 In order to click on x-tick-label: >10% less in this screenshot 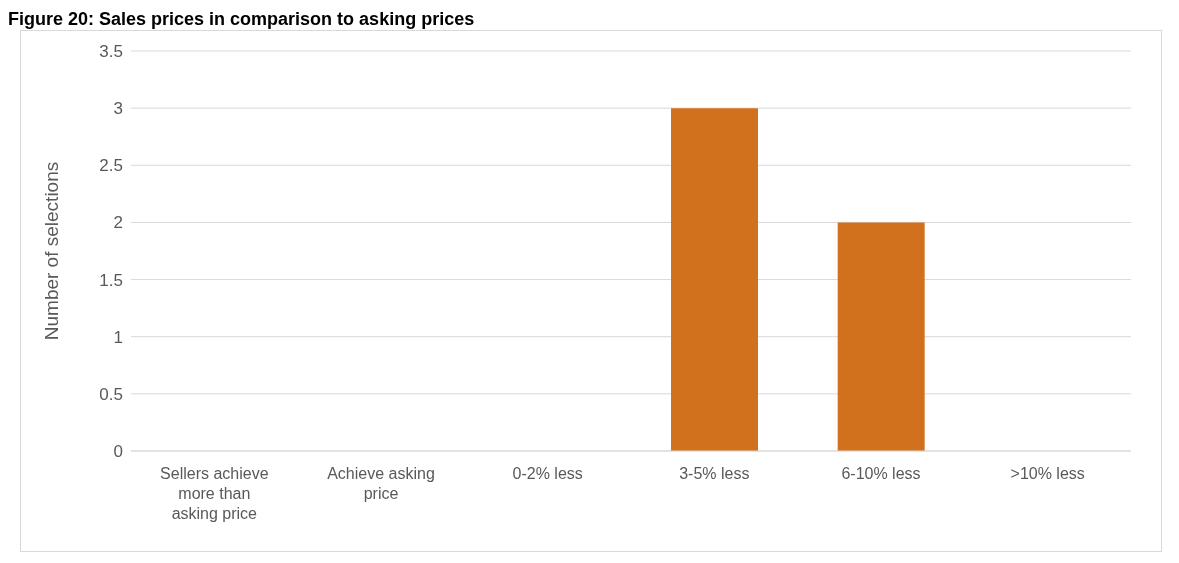, I will do `click(1047, 473)`.